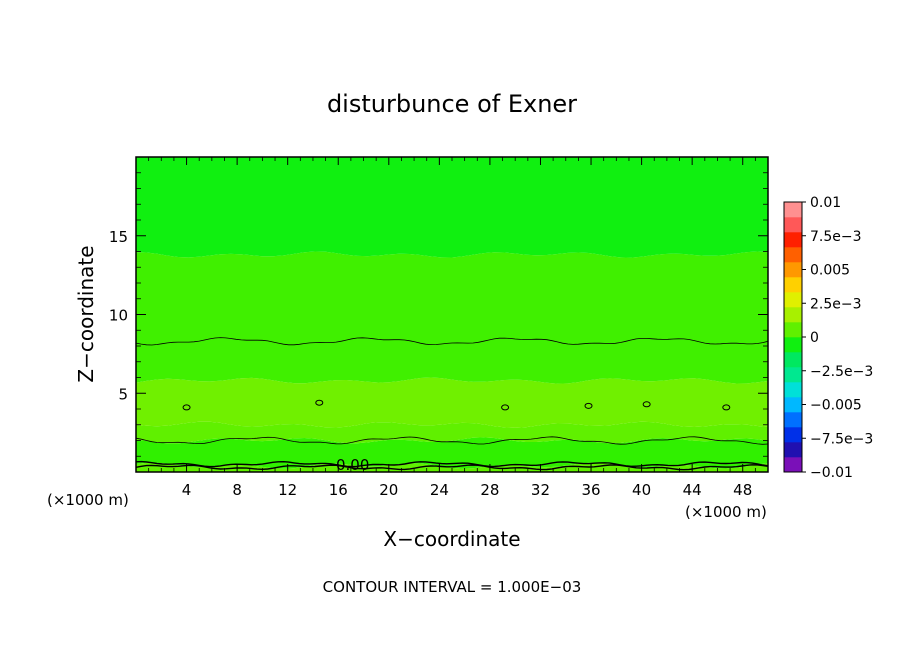 This screenshot has width=904, height=654. What do you see at coordinates (841, 439) in the screenshot?
I see `colorbar-tick-label: −7.5e−3` at bounding box center [841, 439].